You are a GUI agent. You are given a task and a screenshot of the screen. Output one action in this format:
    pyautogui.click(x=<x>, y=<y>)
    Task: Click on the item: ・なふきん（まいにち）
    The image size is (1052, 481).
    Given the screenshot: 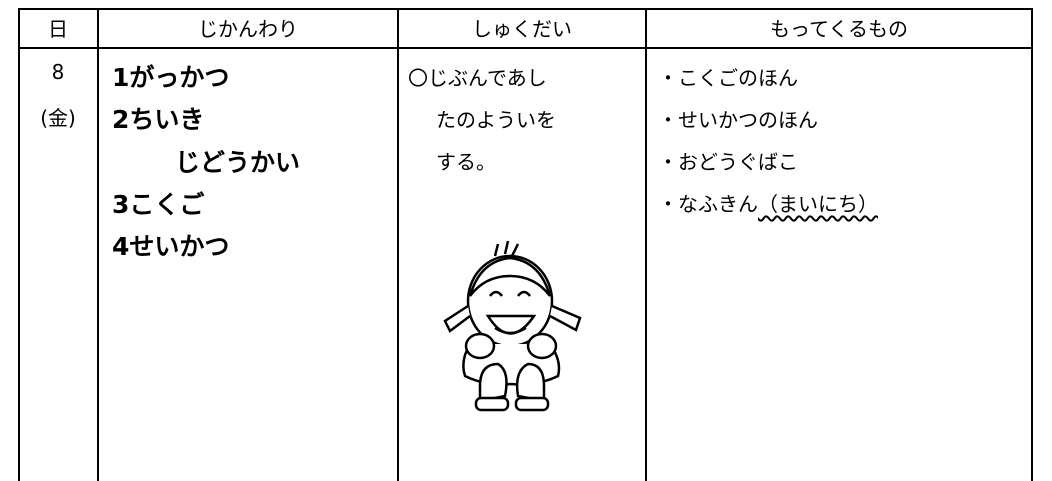 What is the action you would take?
    pyautogui.click(x=768, y=202)
    